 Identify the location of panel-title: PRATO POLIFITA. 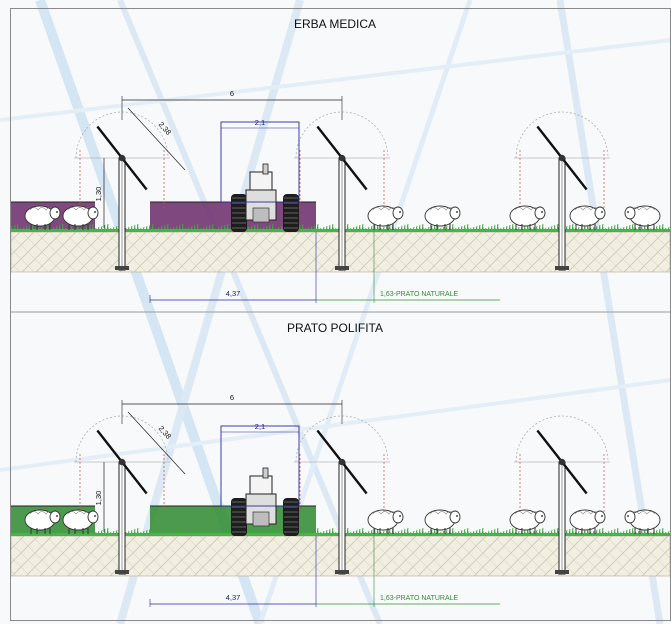
(335, 328).